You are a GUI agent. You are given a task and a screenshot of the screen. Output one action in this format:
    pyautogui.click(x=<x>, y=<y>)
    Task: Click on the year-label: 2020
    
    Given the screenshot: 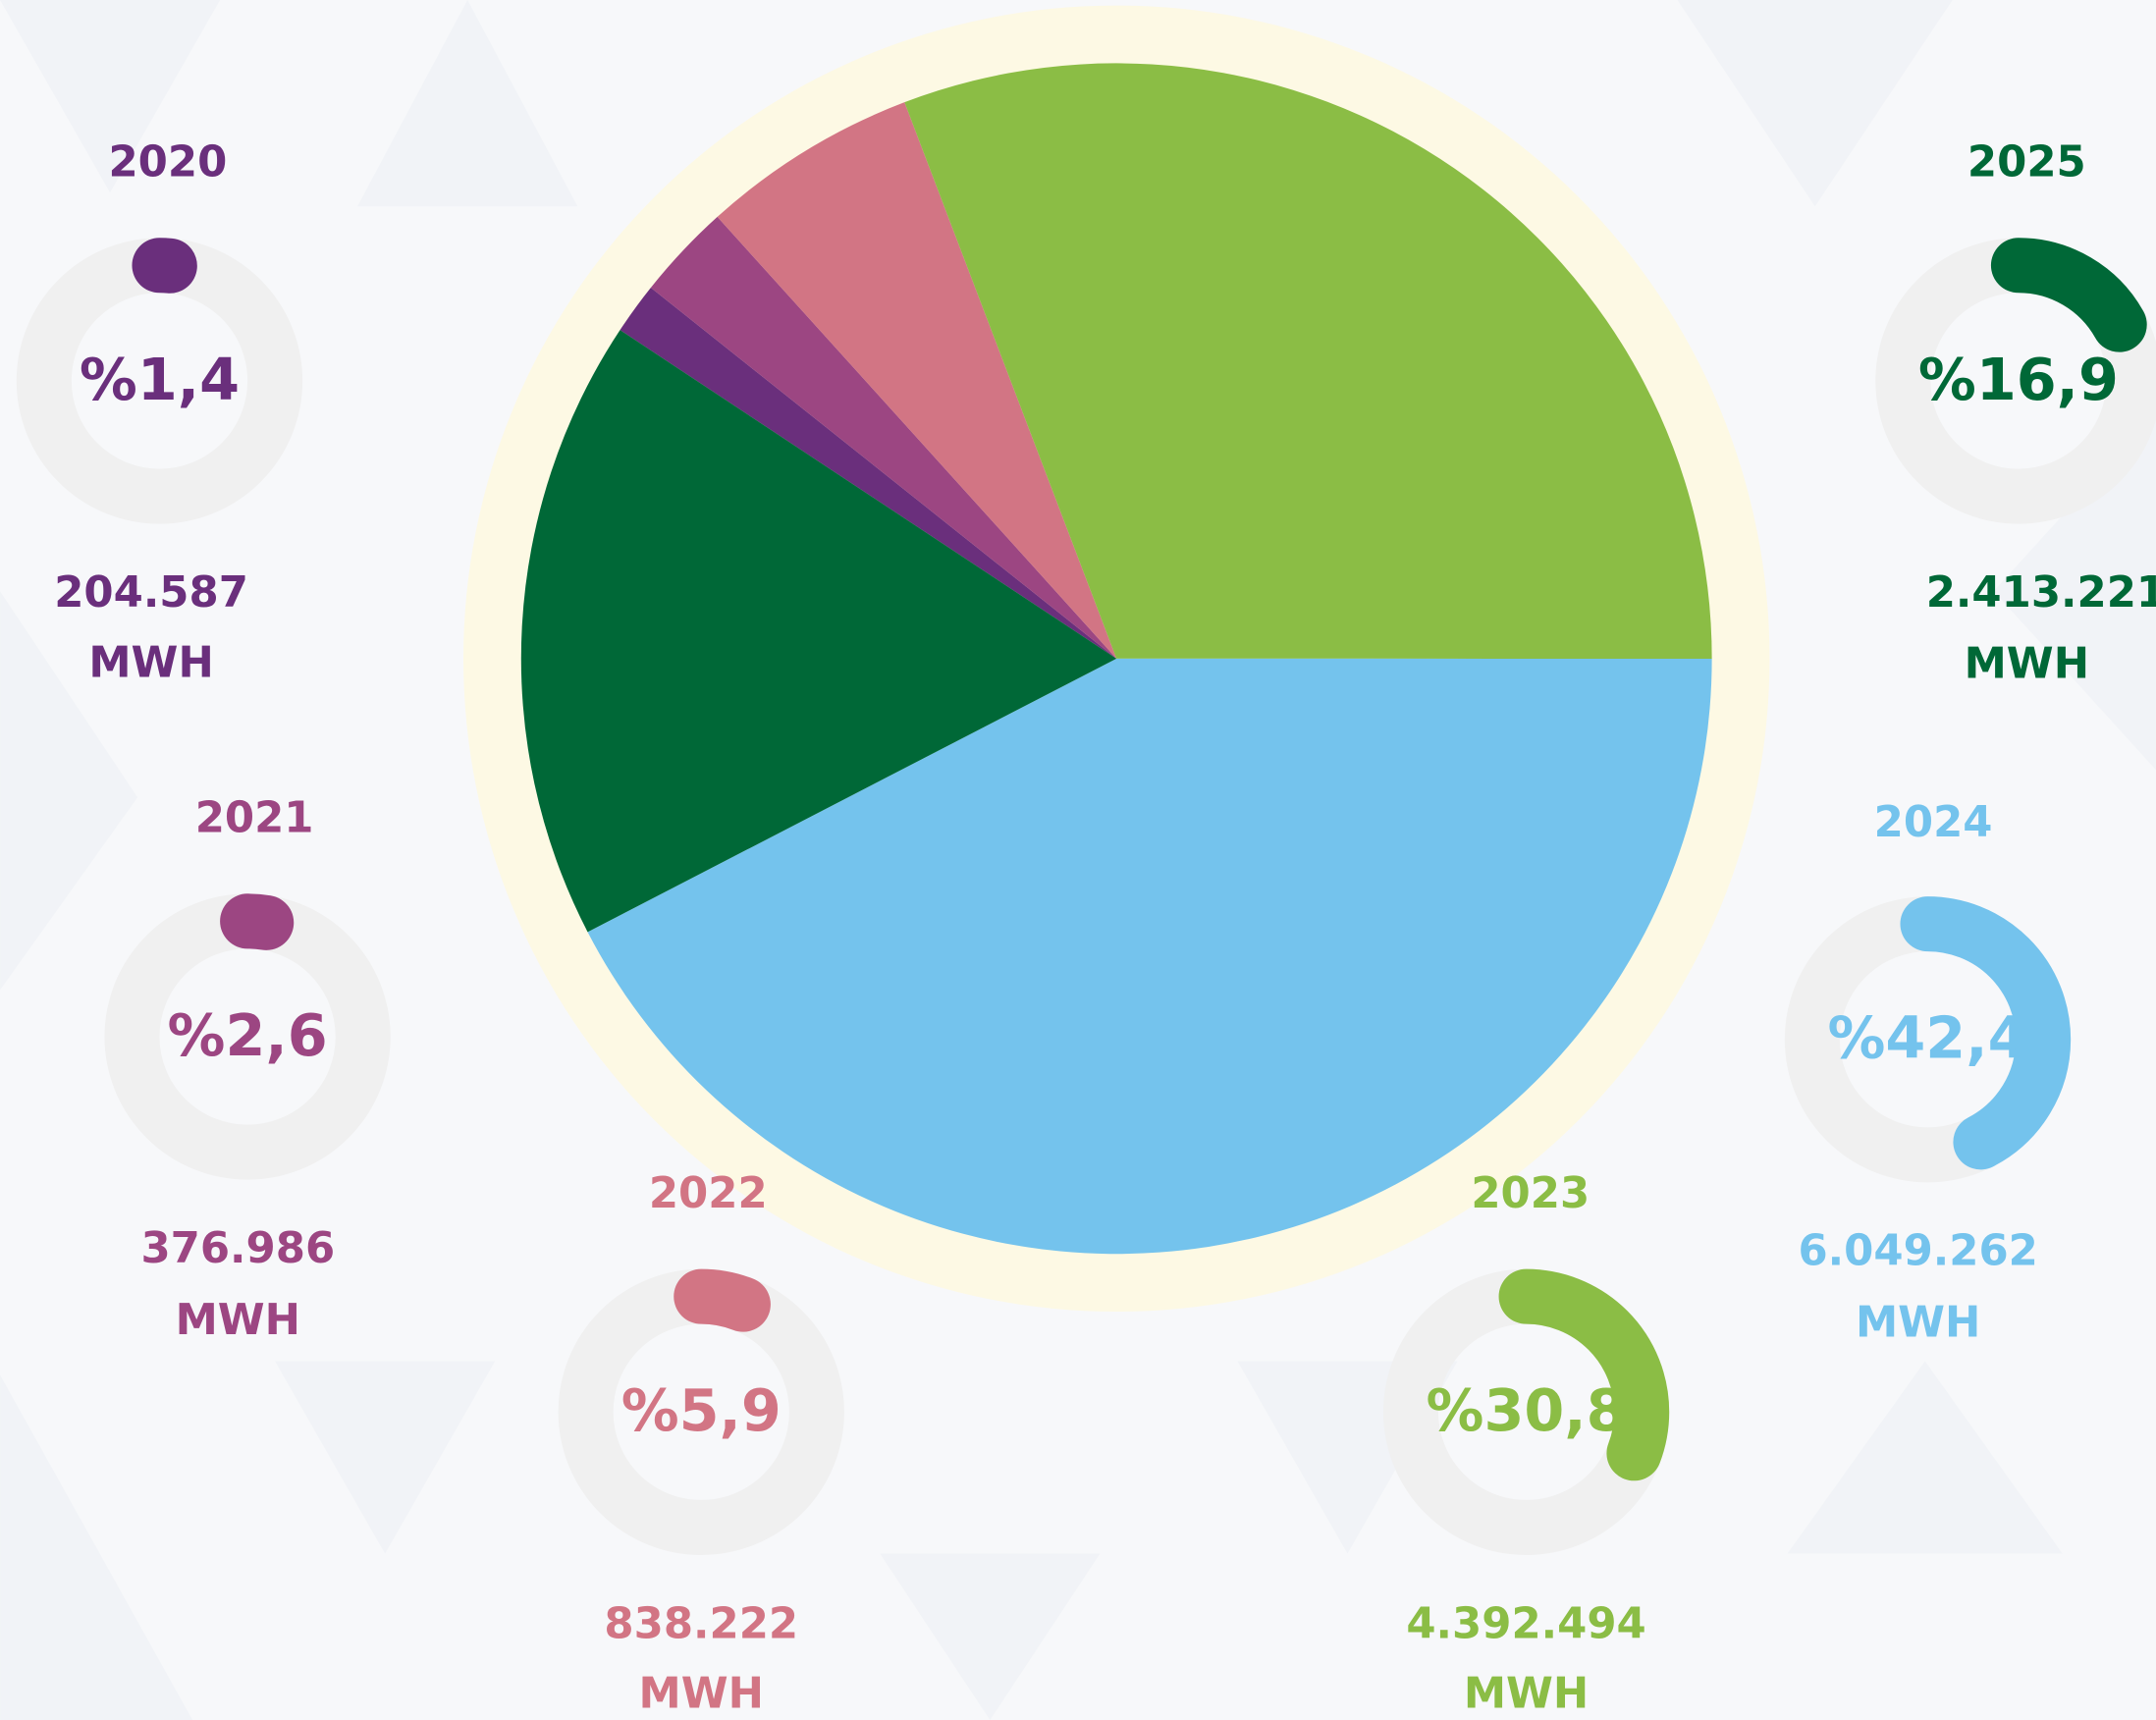 What is the action you would take?
    pyautogui.click(x=168, y=163)
    